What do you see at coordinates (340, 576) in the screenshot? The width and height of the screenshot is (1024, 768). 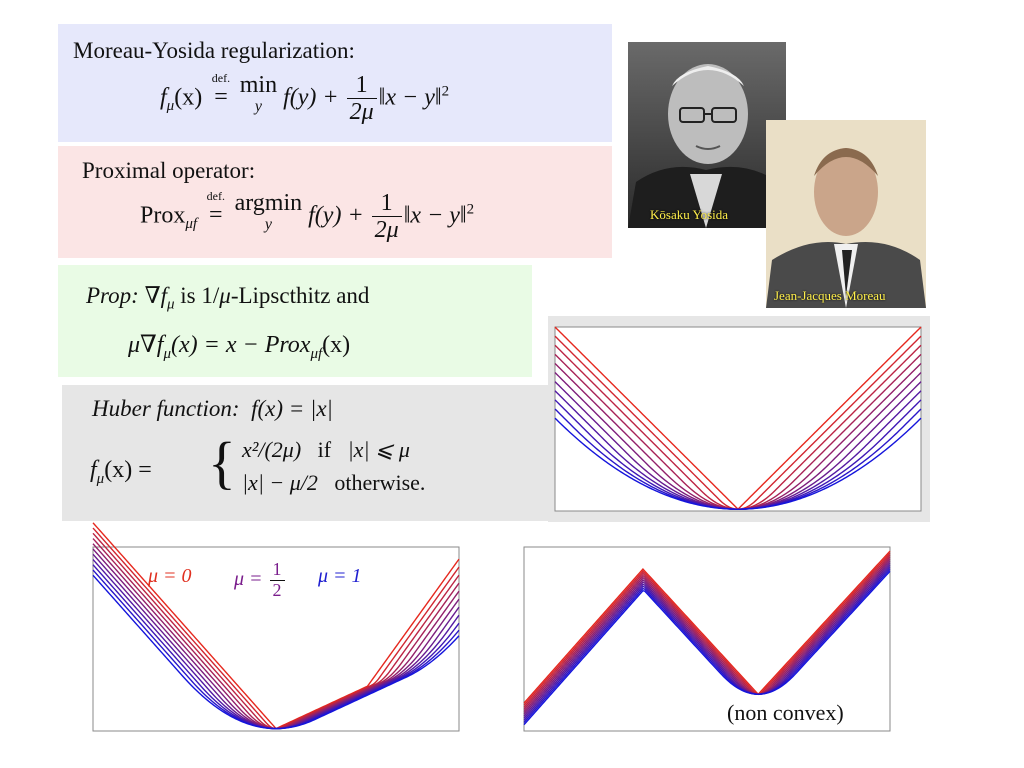 I see `legend-mu-1: μ = 1` at bounding box center [340, 576].